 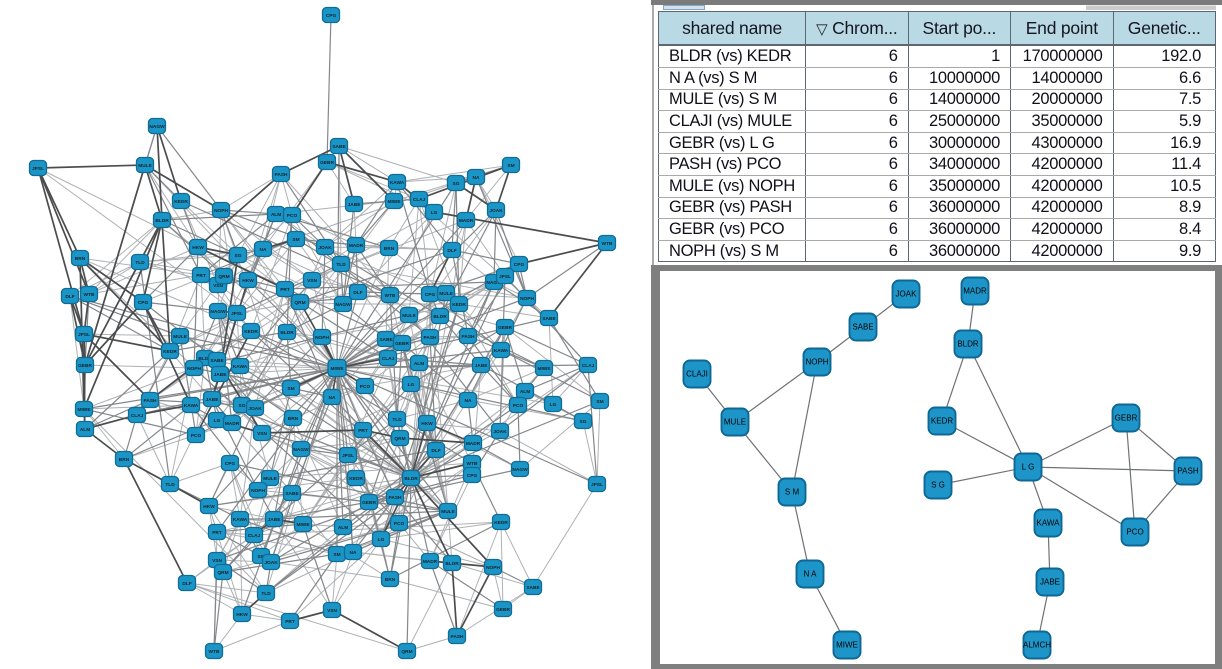 I want to click on svg-text: DLF, so click(x=451, y=251).